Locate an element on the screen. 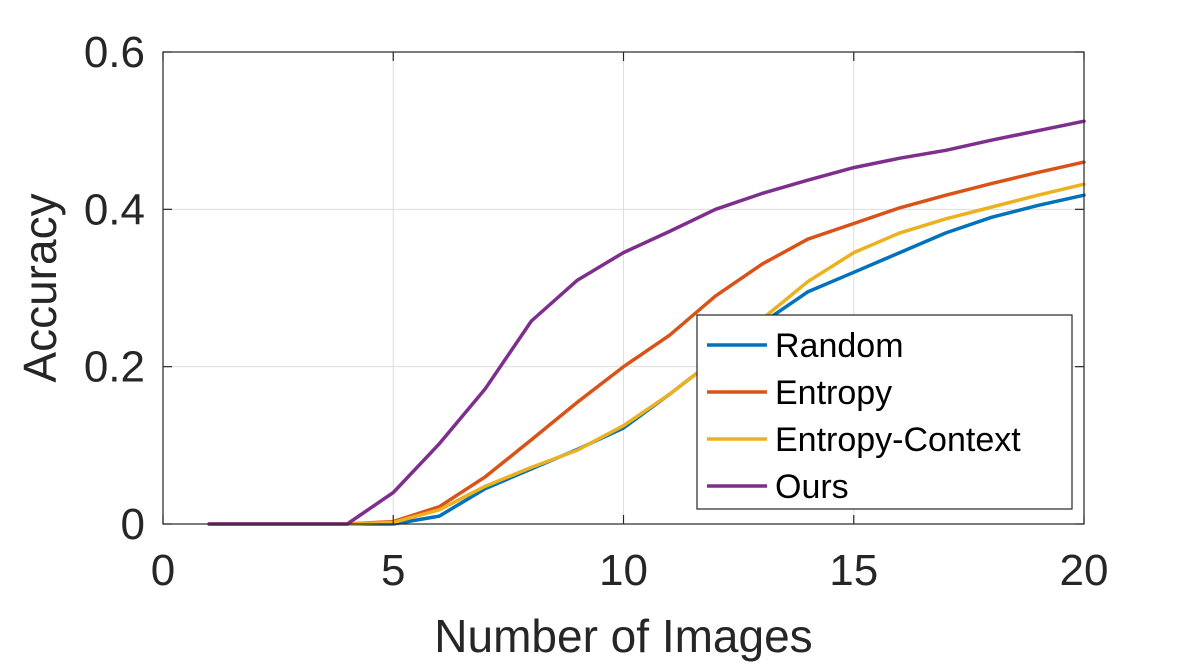  x-axis-title: Number of Images is located at coordinates (623, 636).